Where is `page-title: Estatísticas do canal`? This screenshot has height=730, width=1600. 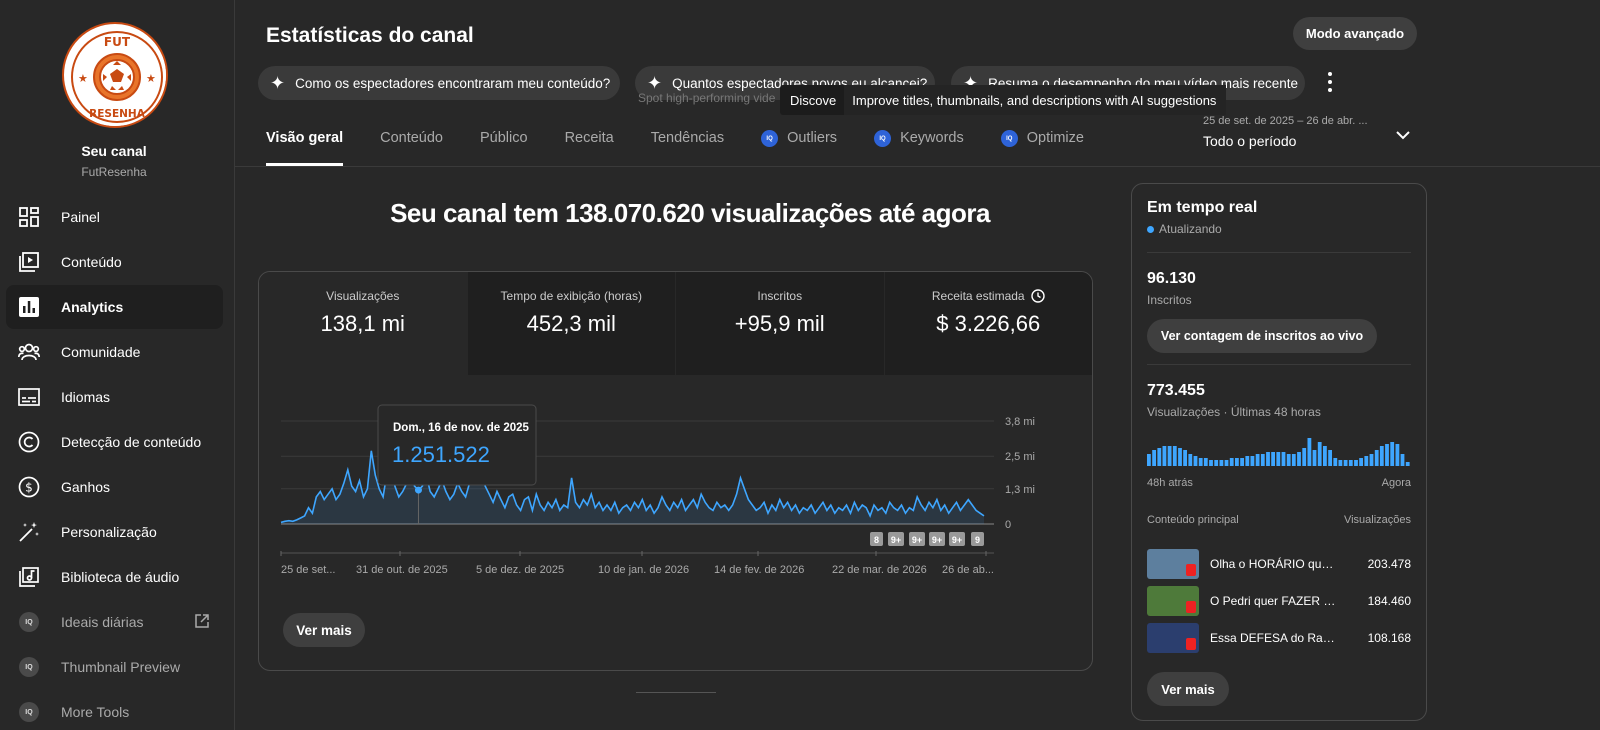
page-title: Estatísticas do canal is located at coordinates (370, 35).